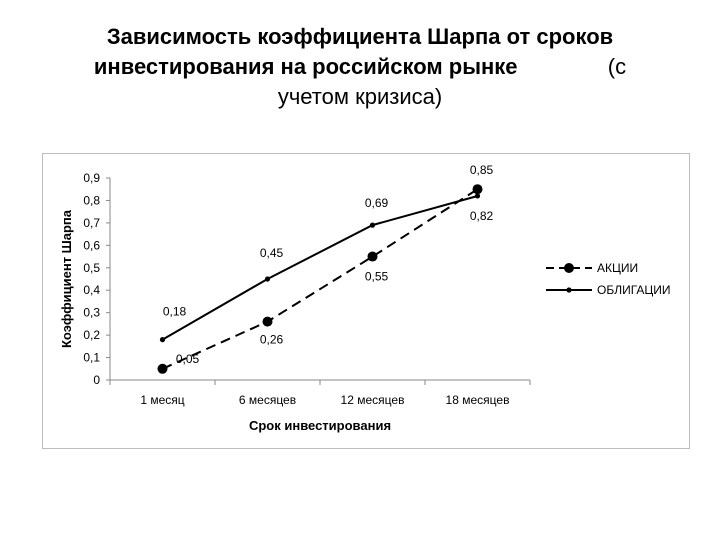  I want to click on y-tick-label: 0,7, so click(91, 223).